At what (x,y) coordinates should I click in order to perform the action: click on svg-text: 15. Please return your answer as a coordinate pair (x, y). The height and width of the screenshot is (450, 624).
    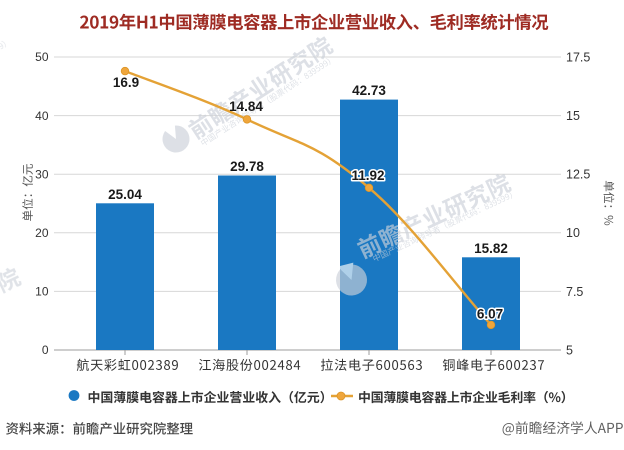
    Looking at the image, I should click on (573, 116).